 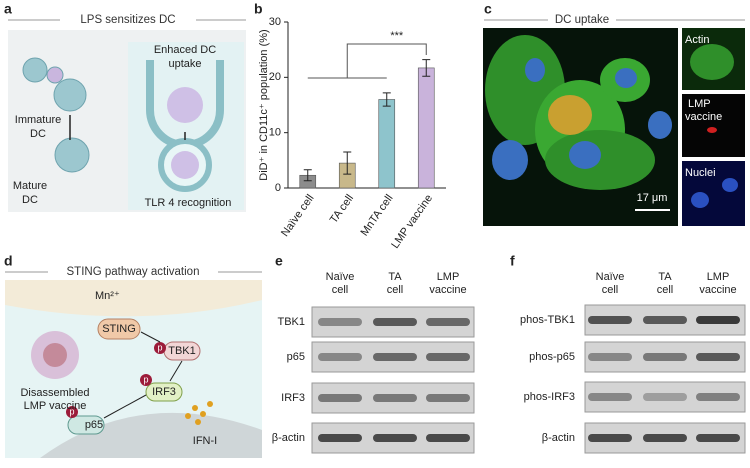 I want to click on scale-label: 17 μm, so click(x=652, y=198).